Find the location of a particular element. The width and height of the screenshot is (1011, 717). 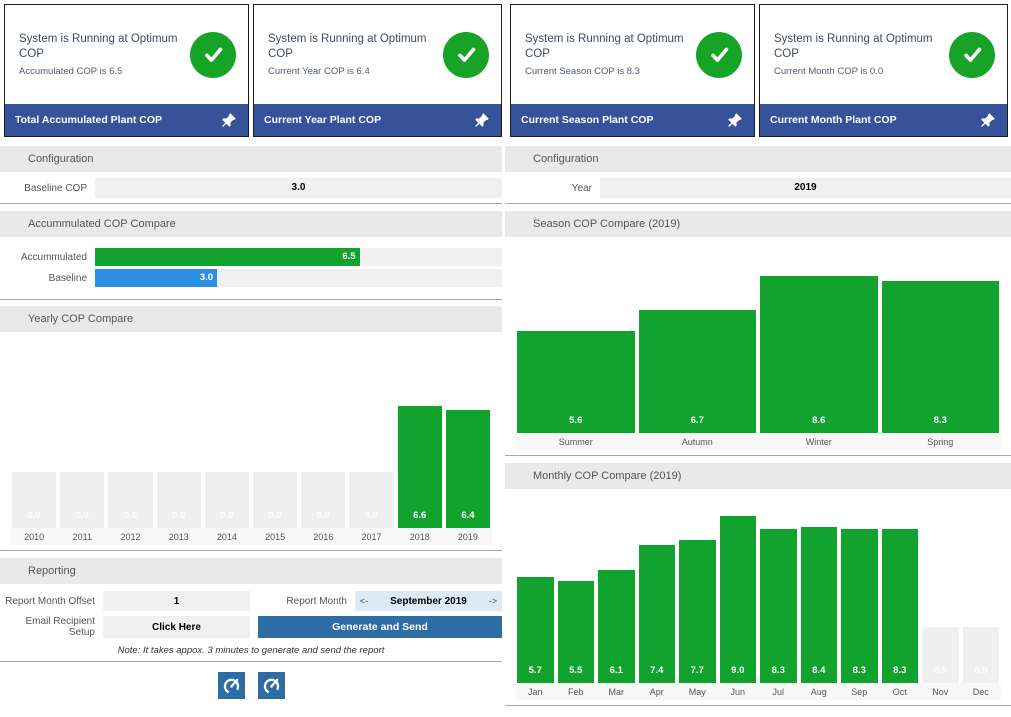

report-month-offset-label: Report Month Offset is located at coordinates (50, 601).